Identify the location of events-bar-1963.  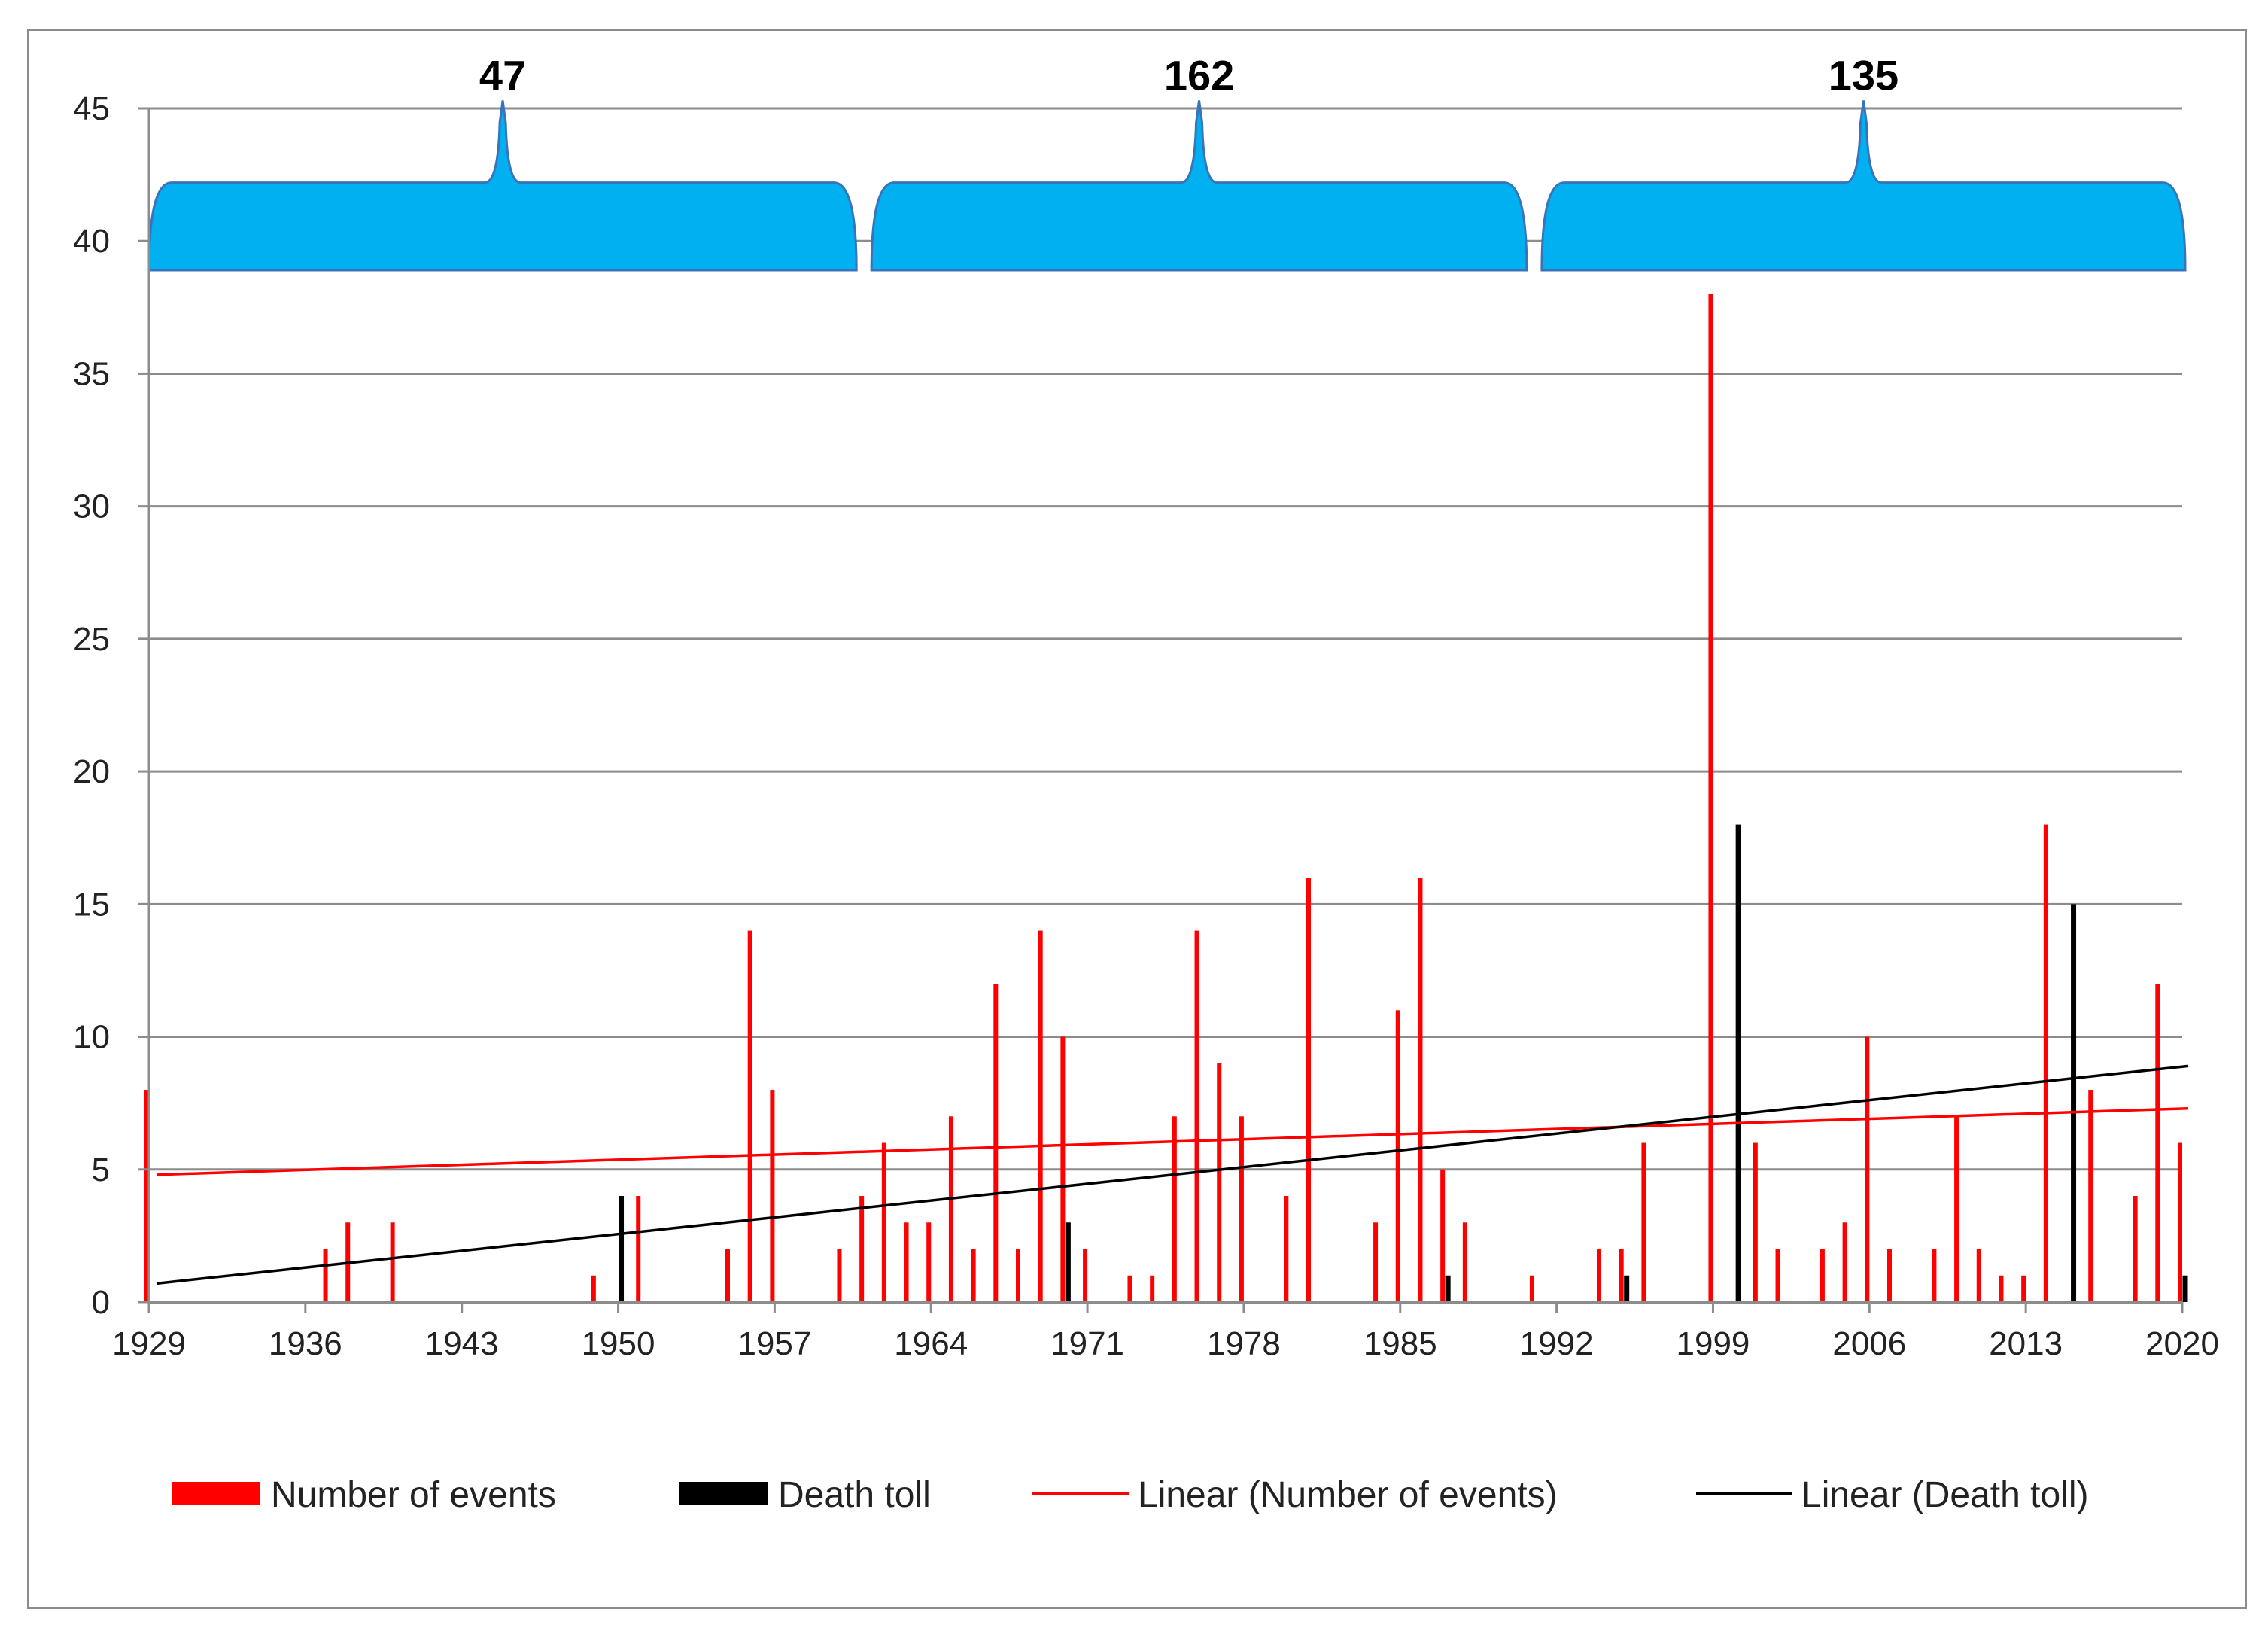
(907, 1262).